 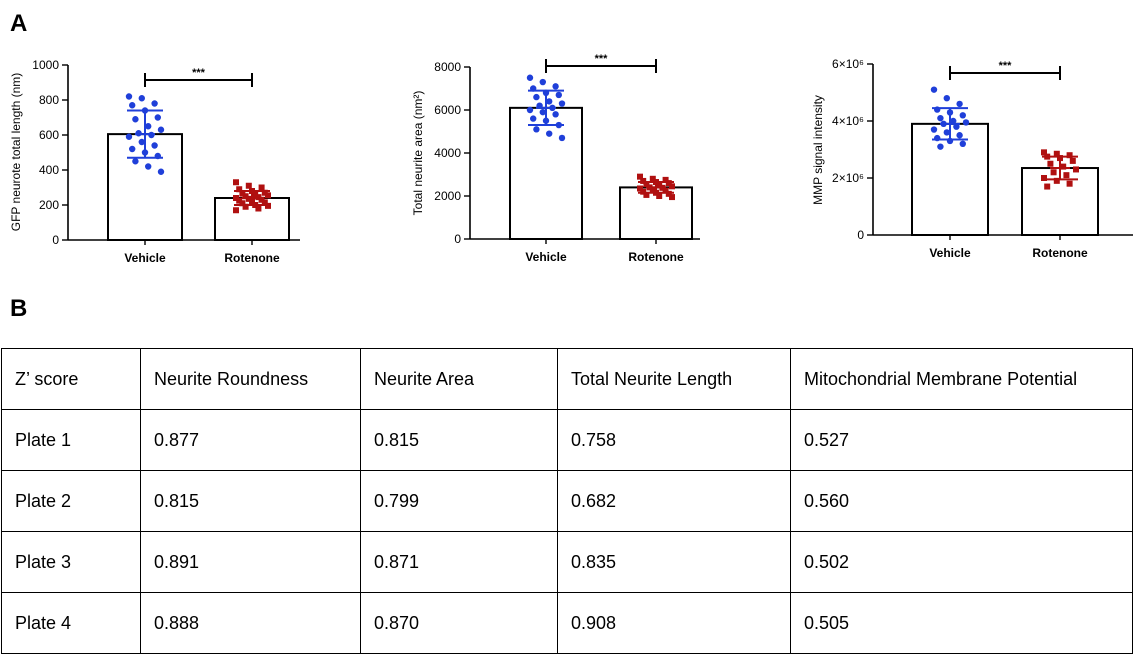 What do you see at coordinates (19, 23) in the screenshot?
I see `panel-label-a: A` at bounding box center [19, 23].